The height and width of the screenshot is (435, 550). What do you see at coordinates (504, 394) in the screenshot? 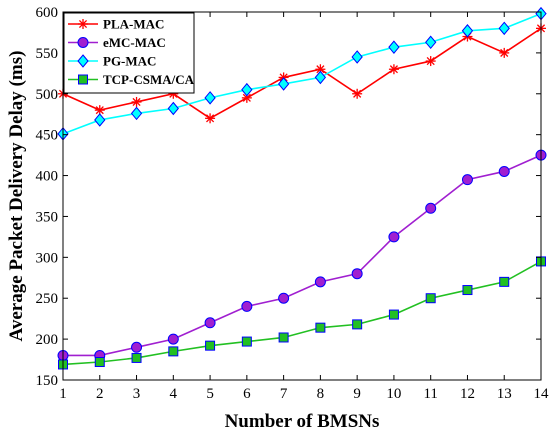
I see `x-tick-label: 13` at bounding box center [504, 394].